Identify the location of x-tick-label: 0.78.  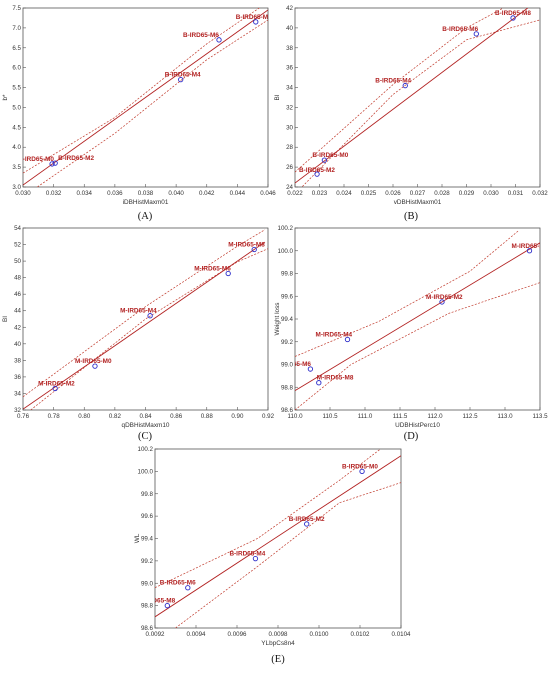
(54, 416).